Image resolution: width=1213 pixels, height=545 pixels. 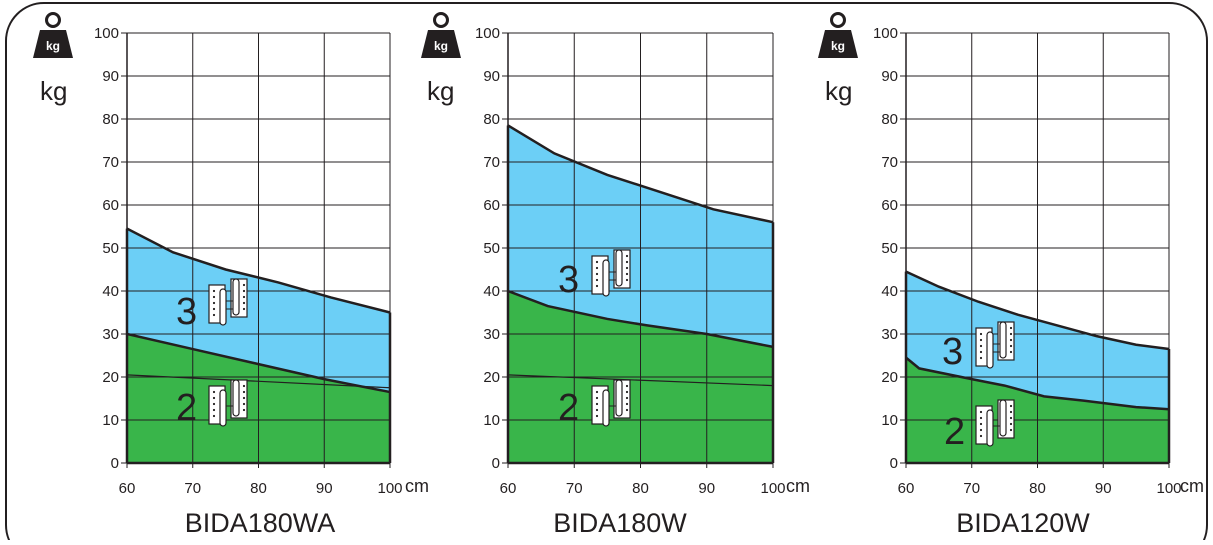 What do you see at coordinates (110, 248) in the screenshot?
I see `y-tick-label: 50` at bounding box center [110, 248].